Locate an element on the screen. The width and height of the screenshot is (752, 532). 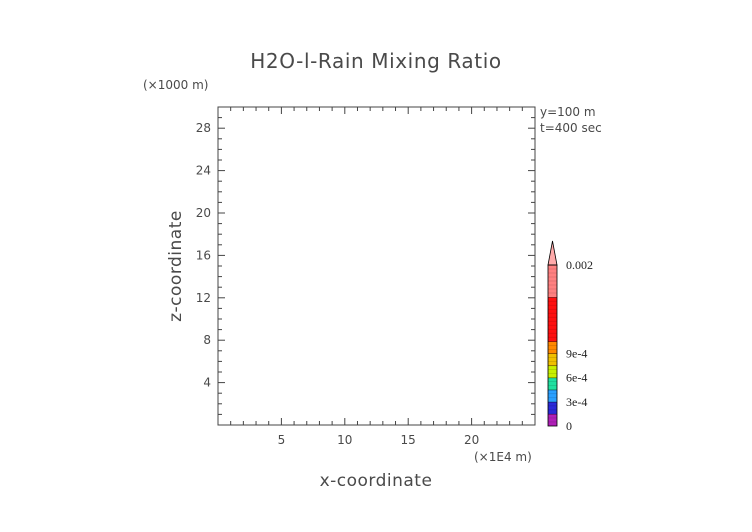
annotation-t: t=400 sec is located at coordinates (571, 128).